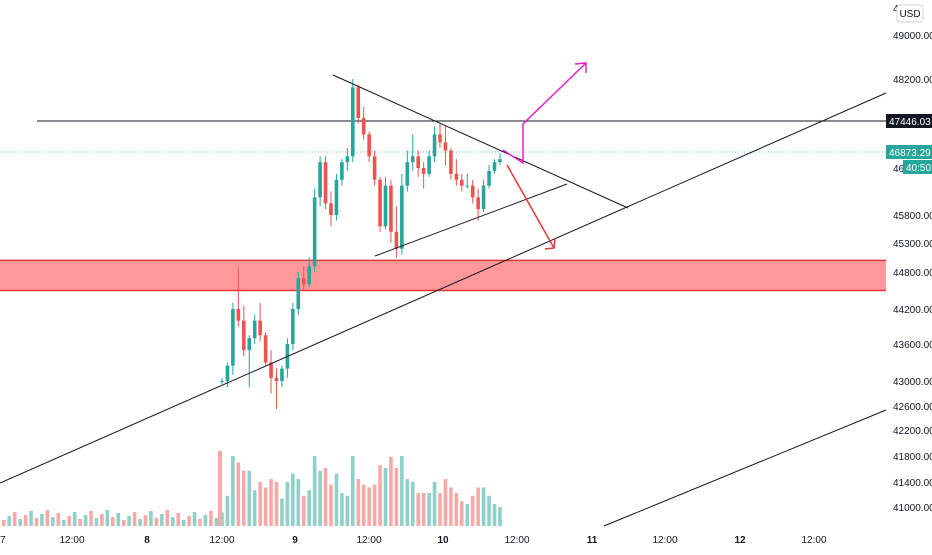 The width and height of the screenshot is (932, 555). I want to click on x-tick-label: 8, so click(147, 540).